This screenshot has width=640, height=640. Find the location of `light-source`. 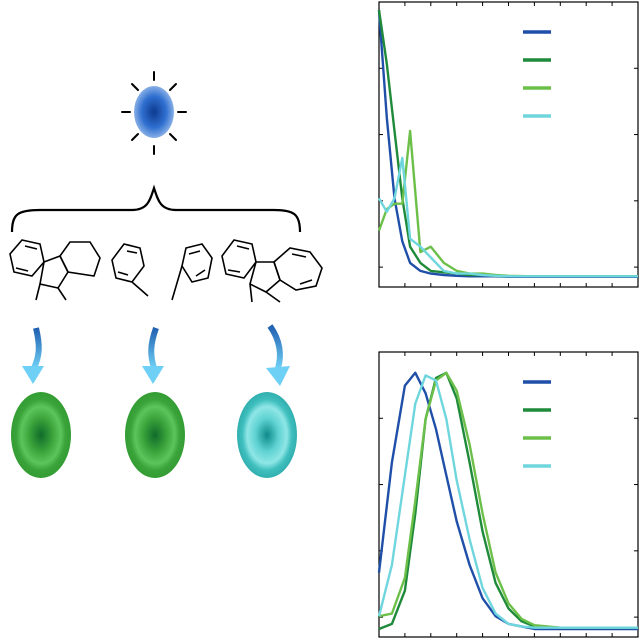

light-source is located at coordinates (154, 113).